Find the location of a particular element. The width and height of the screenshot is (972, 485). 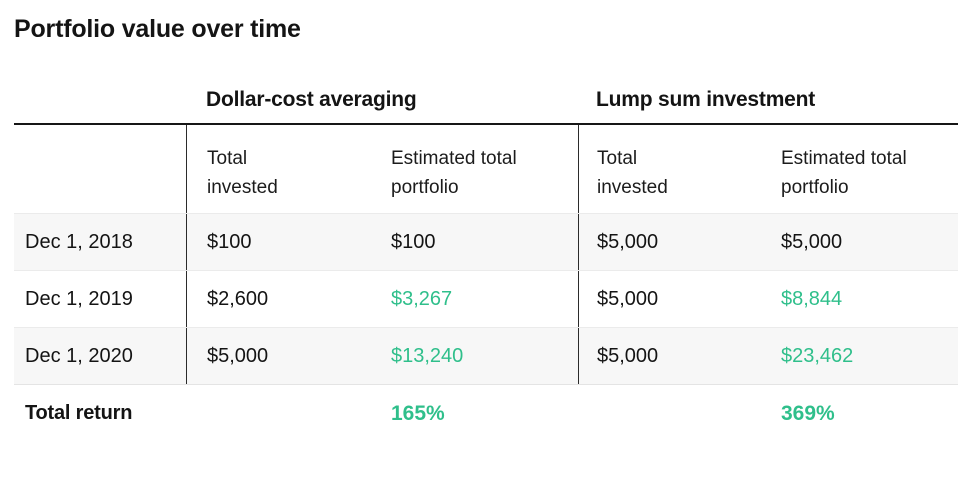

group-header-spacer is located at coordinates (100, 100).